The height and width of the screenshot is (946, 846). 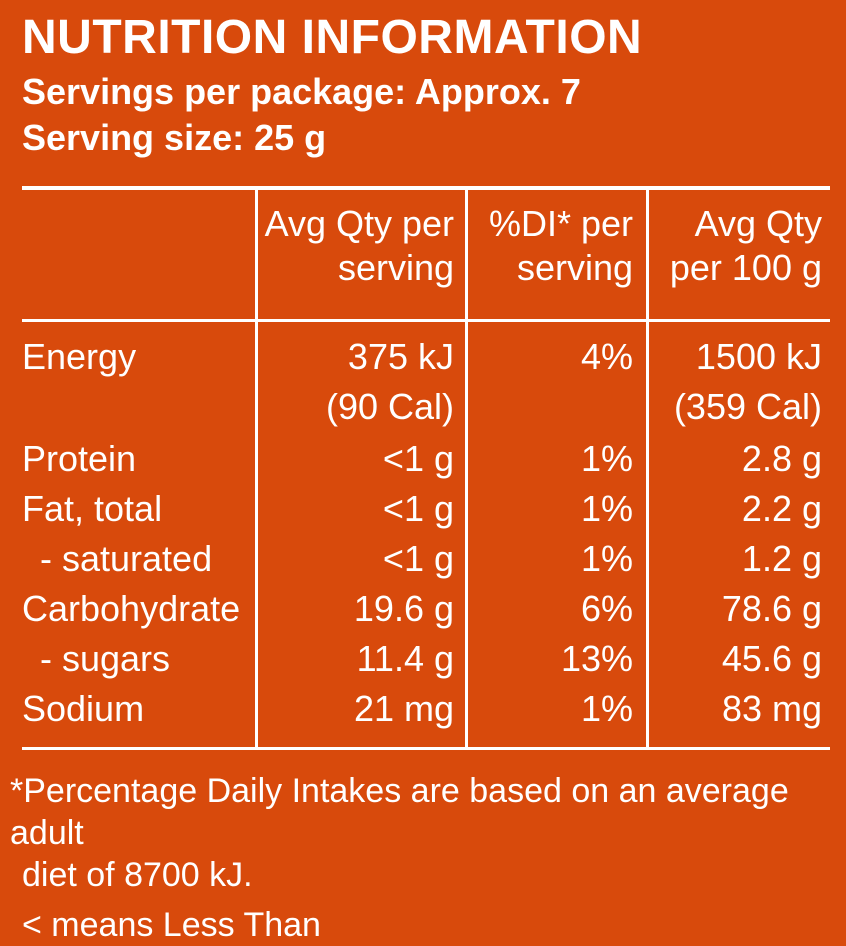 I want to click on table-row-protein: Protein <1 g 1% 2.8 g, so click(x=426, y=459).